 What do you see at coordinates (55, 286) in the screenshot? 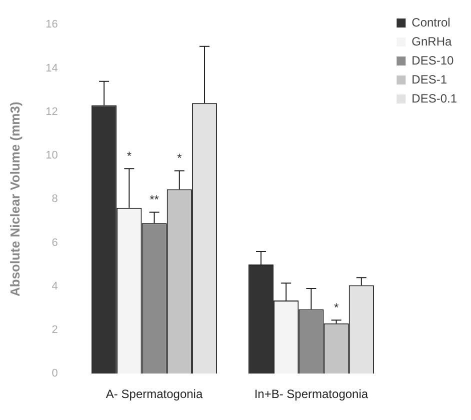
I see `y-tick-label: 4` at bounding box center [55, 286].